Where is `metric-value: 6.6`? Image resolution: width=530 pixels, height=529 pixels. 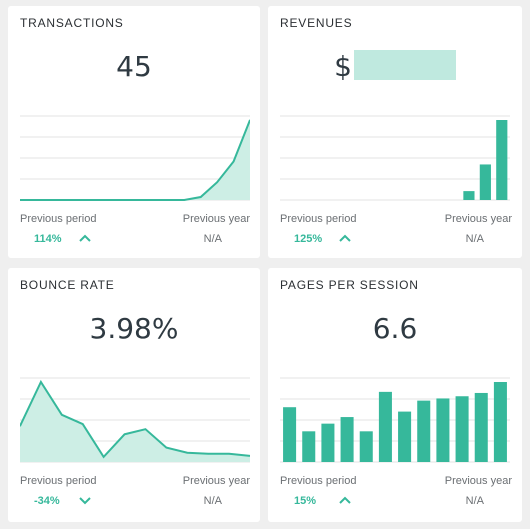 metric-value: 6.6 is located at coordinates (395, 328).